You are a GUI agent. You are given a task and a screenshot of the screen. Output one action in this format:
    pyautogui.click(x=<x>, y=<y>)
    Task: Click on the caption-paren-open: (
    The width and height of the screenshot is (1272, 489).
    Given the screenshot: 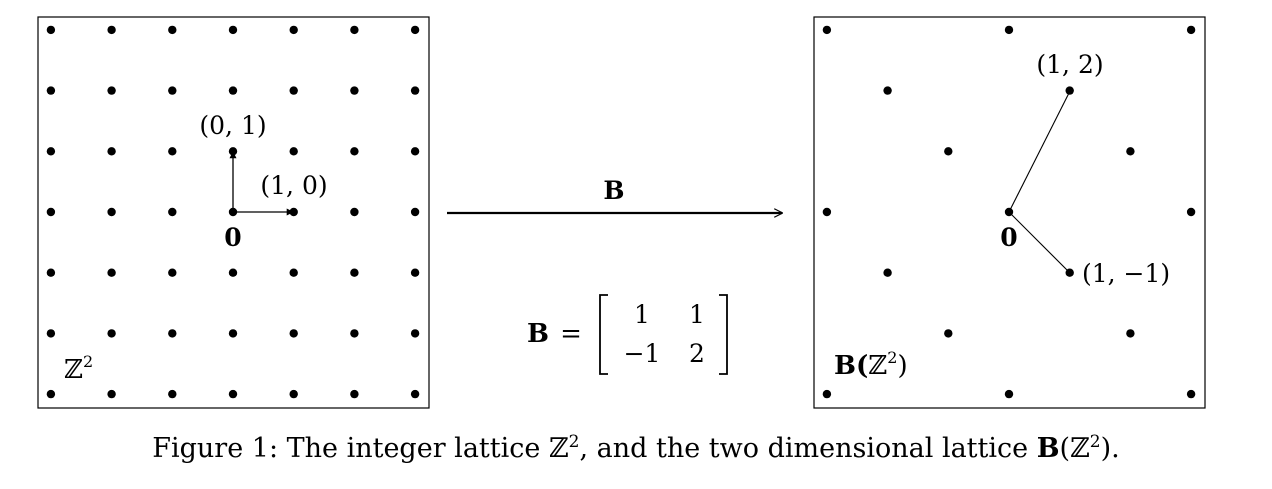 What is the action you would take?
    pyautogui.click(x=1065, y=448)
    